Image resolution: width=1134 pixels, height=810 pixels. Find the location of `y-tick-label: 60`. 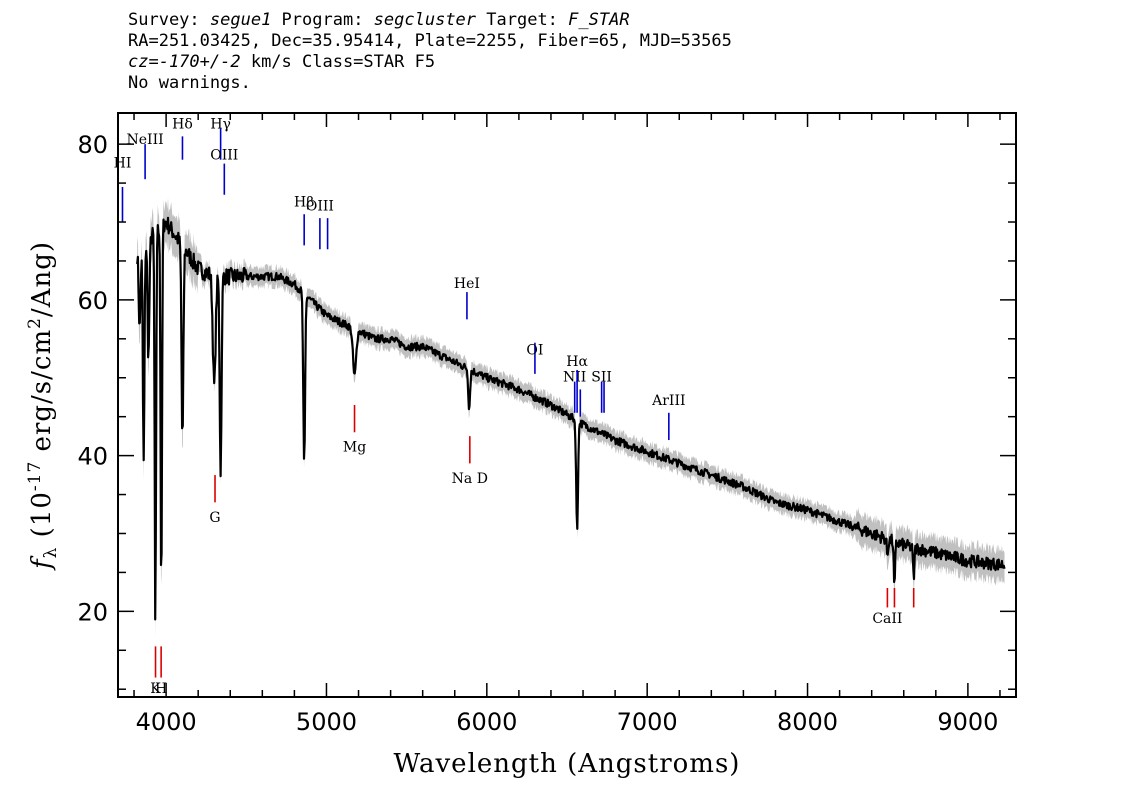

y-tick-label: 60 is located at coordinates (92, 301).